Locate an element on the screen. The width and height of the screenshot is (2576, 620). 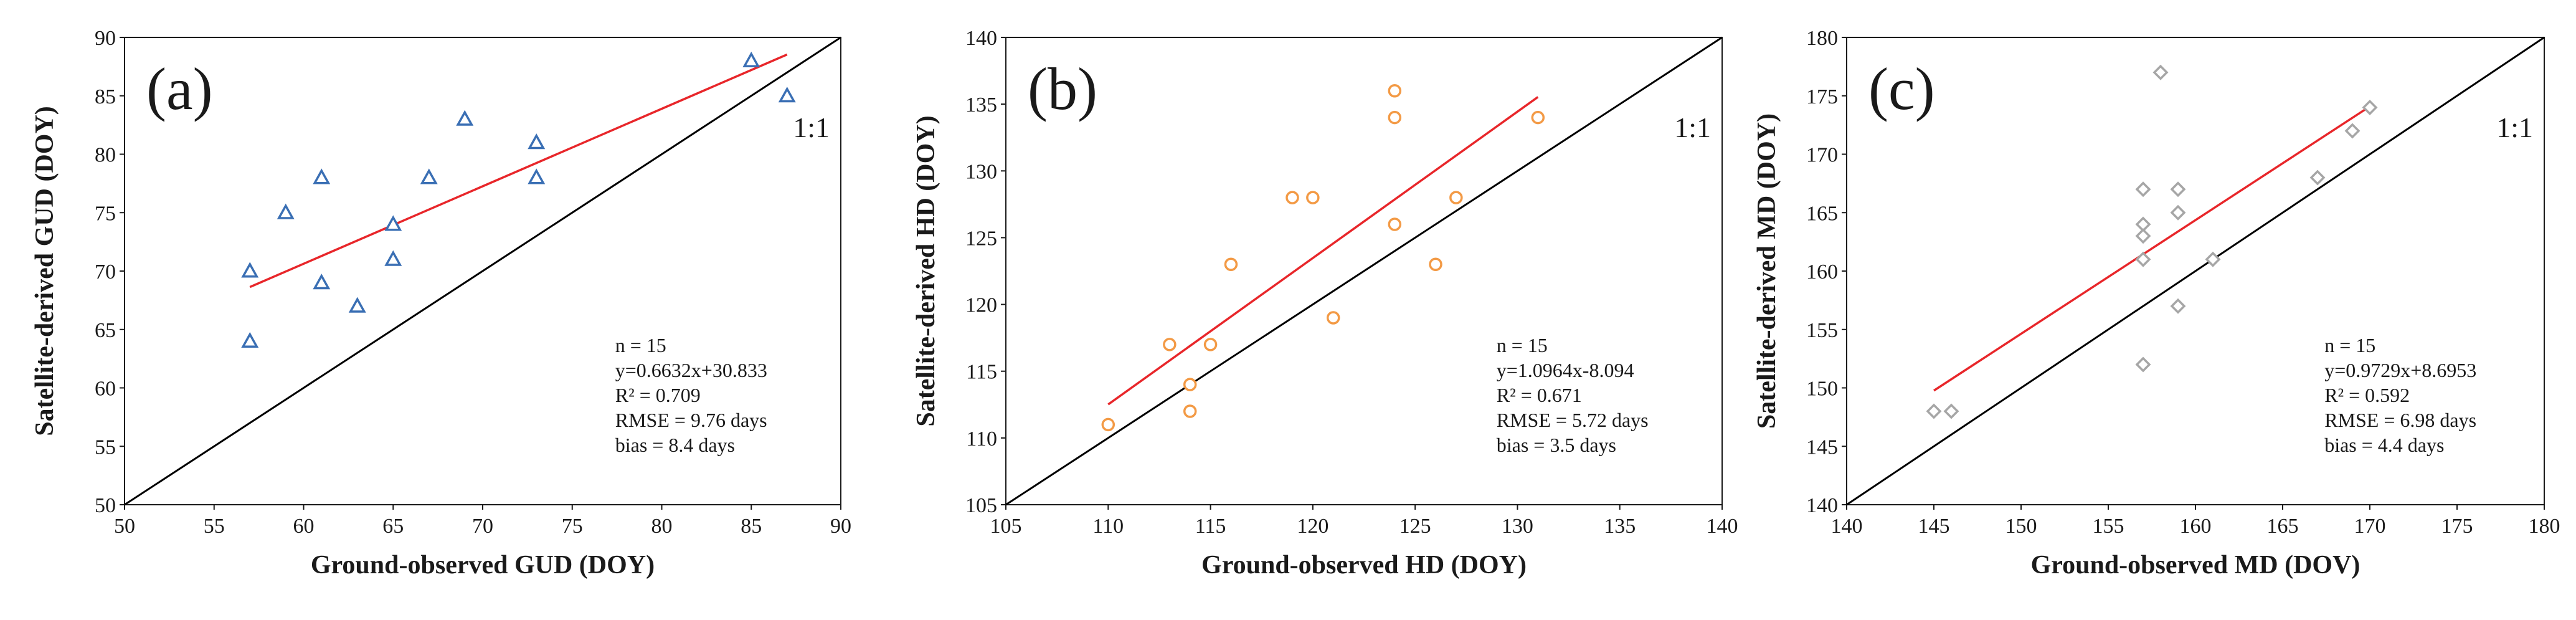
x-tick-label: 50 is located at coordinates (124, 526).